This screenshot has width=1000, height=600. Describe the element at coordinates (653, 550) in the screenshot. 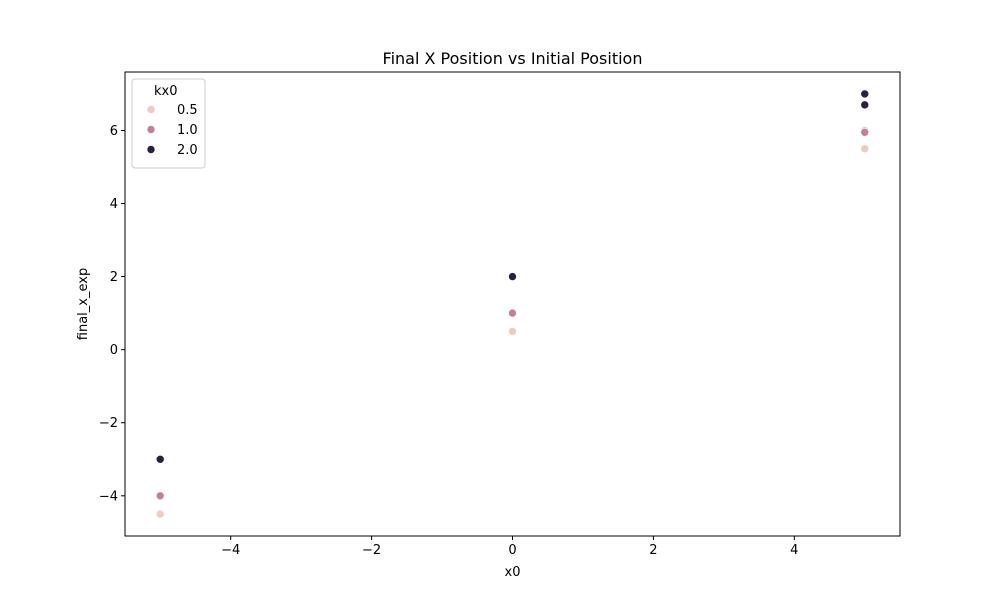

I see `x-tick-label: 2` at that location.